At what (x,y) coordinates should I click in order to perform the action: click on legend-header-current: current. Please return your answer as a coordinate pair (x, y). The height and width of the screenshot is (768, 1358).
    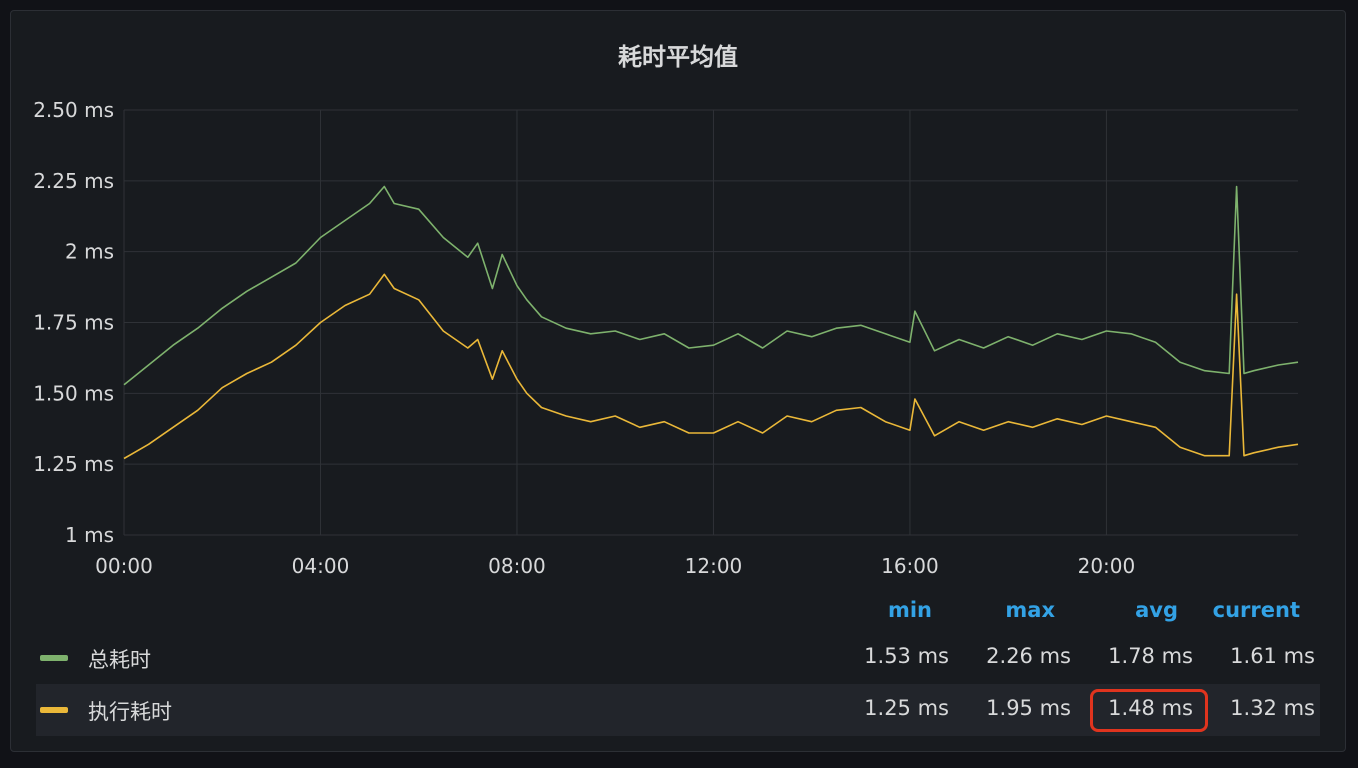
    Looking at the image, I should click on (1256, 610).